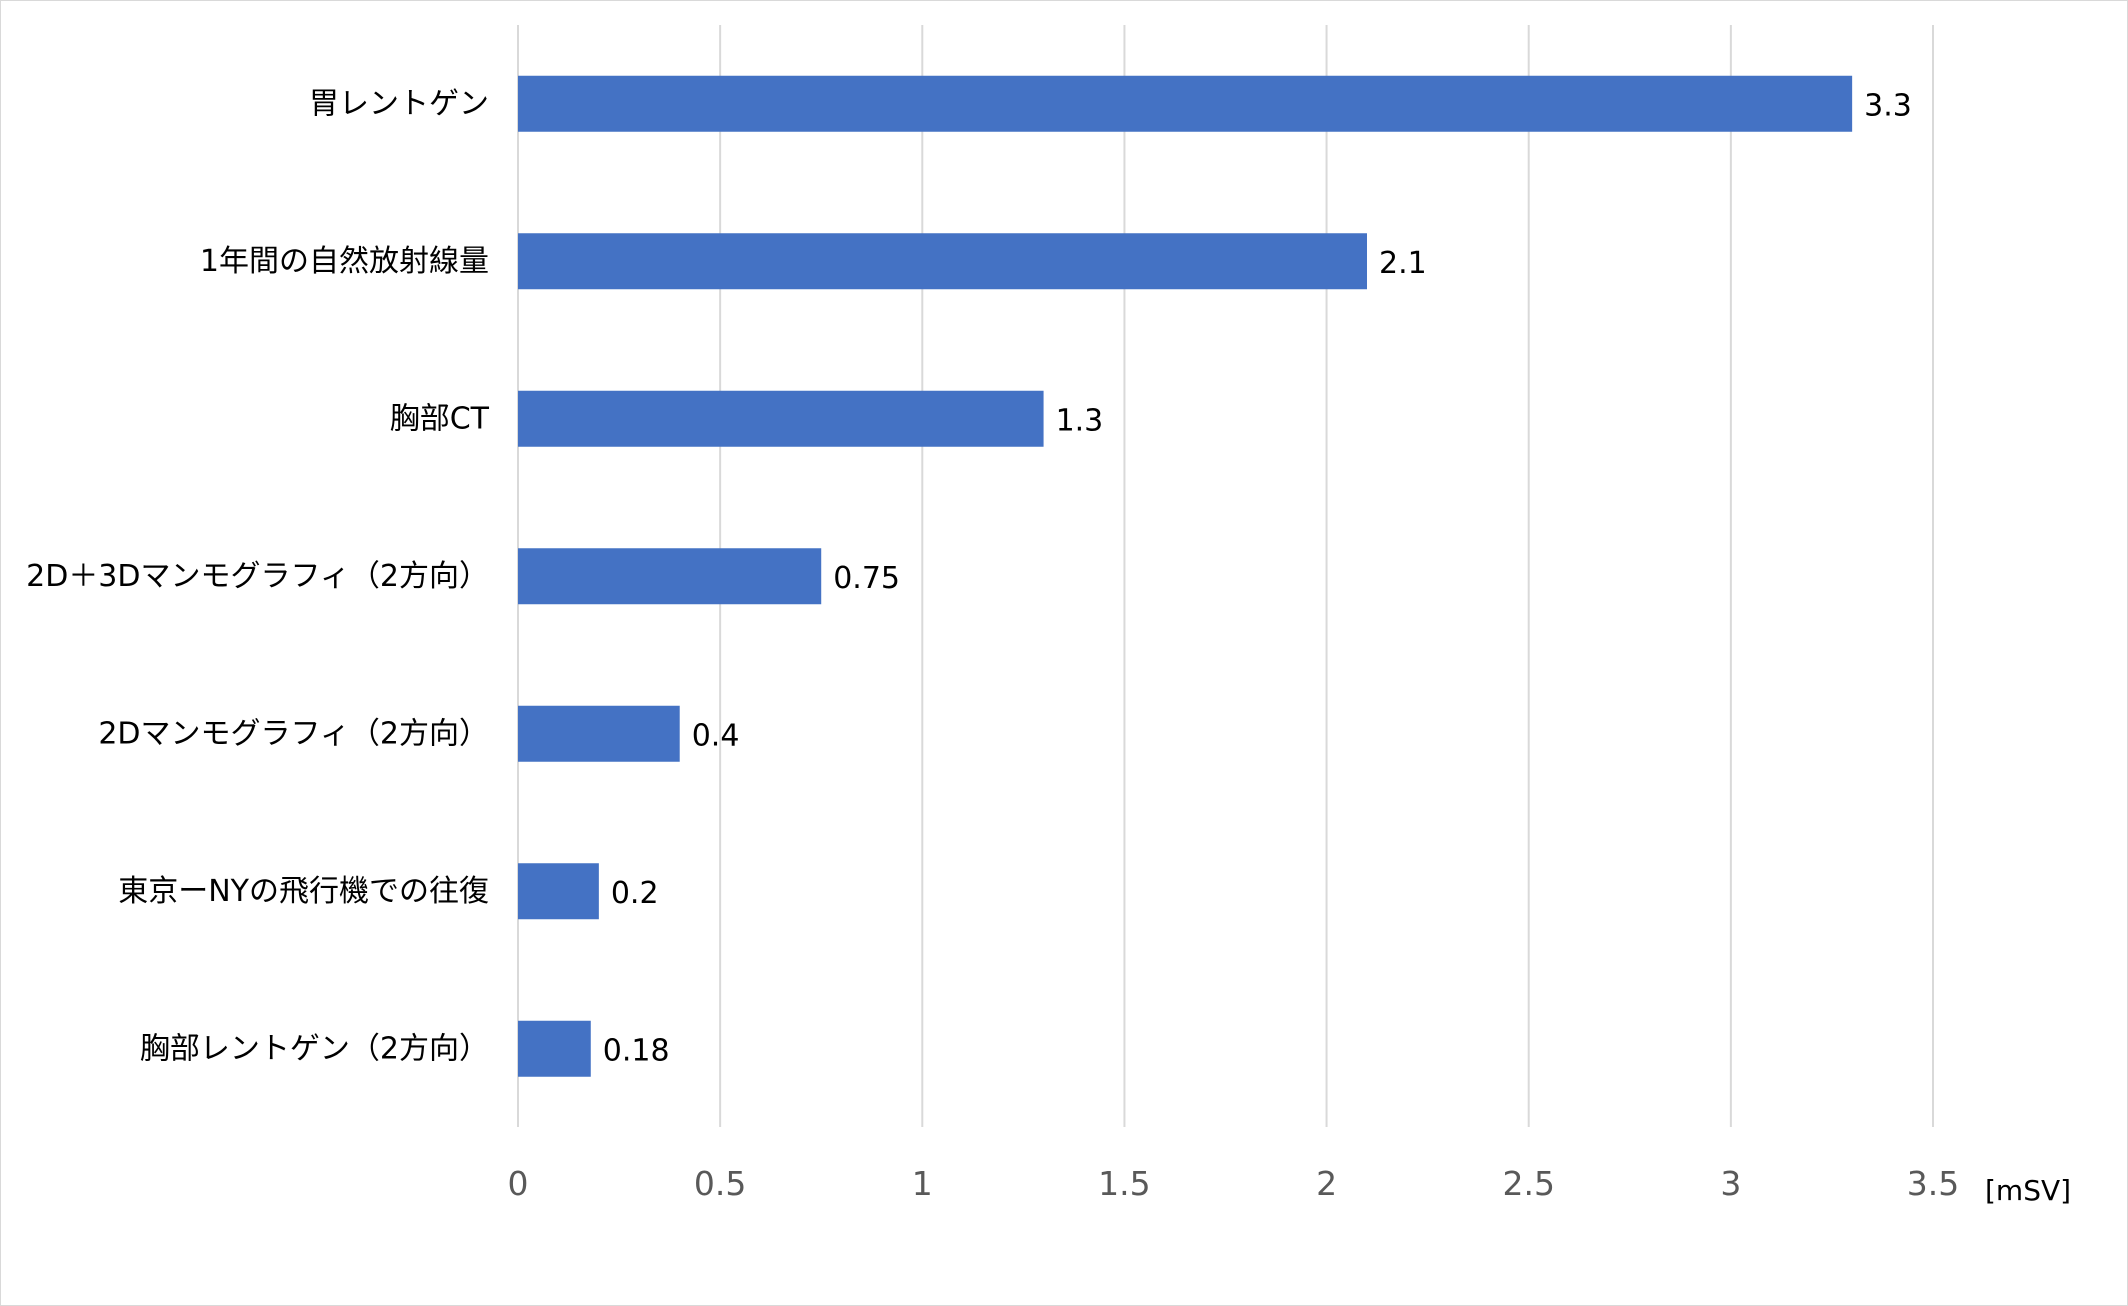 The height and width of the screenshot is (1306, 2128). Describe the element at coordinates (2028, 1190) in the screenshot. I see `x-unit-label: [mSV]` at that location.